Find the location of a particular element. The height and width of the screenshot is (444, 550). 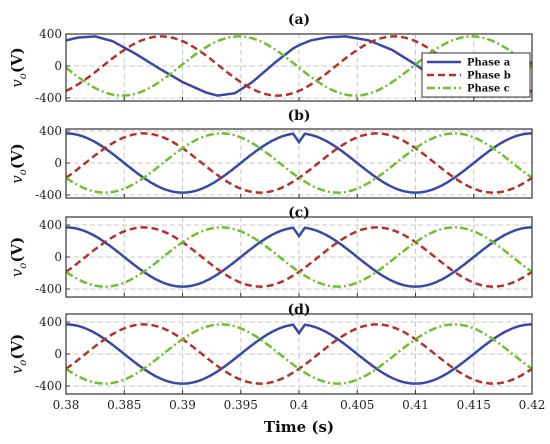

x-tick-label: 0.4 is located at coordinates (298, 405).